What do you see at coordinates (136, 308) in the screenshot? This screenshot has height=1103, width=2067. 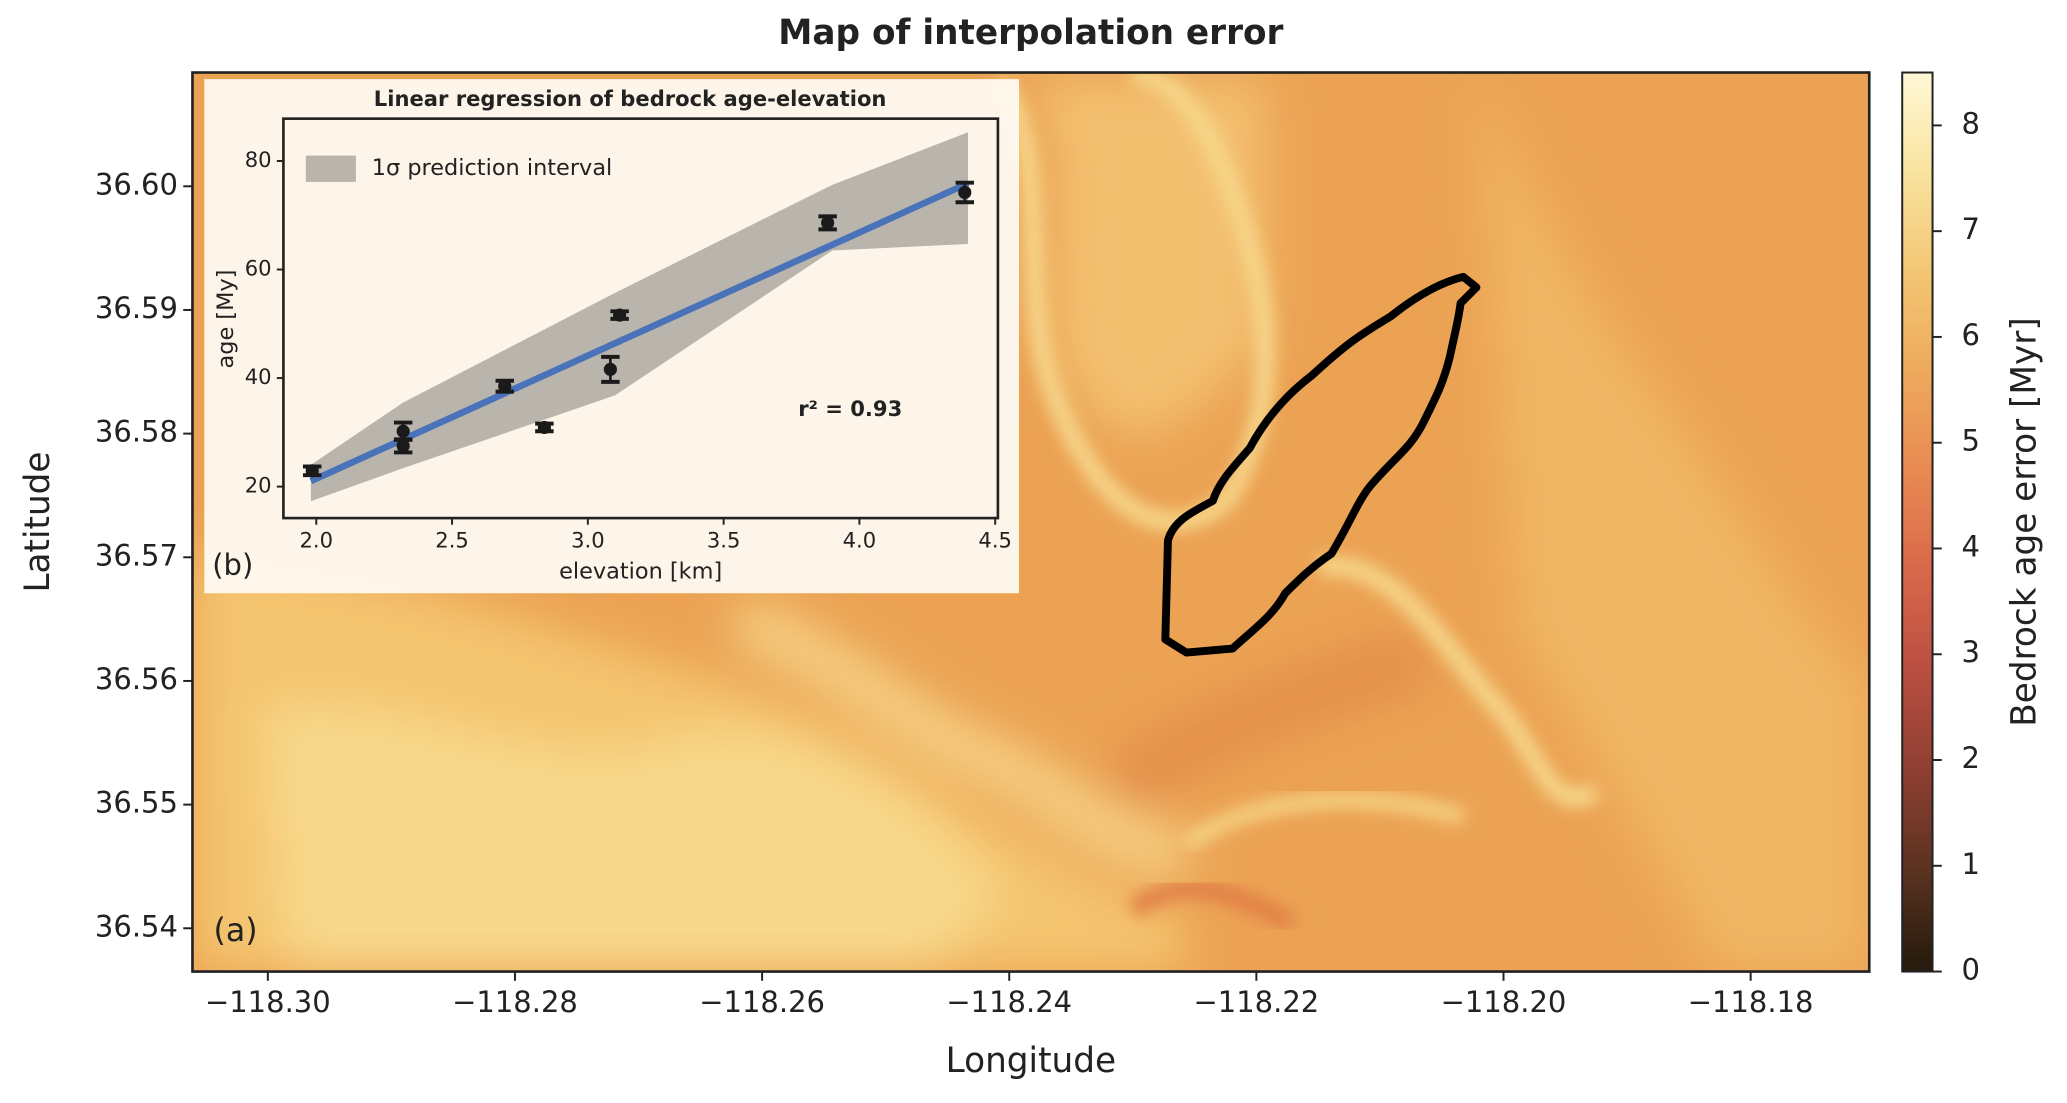 I see `y-tick-label: 36.59` at bounding box center [136, 308].